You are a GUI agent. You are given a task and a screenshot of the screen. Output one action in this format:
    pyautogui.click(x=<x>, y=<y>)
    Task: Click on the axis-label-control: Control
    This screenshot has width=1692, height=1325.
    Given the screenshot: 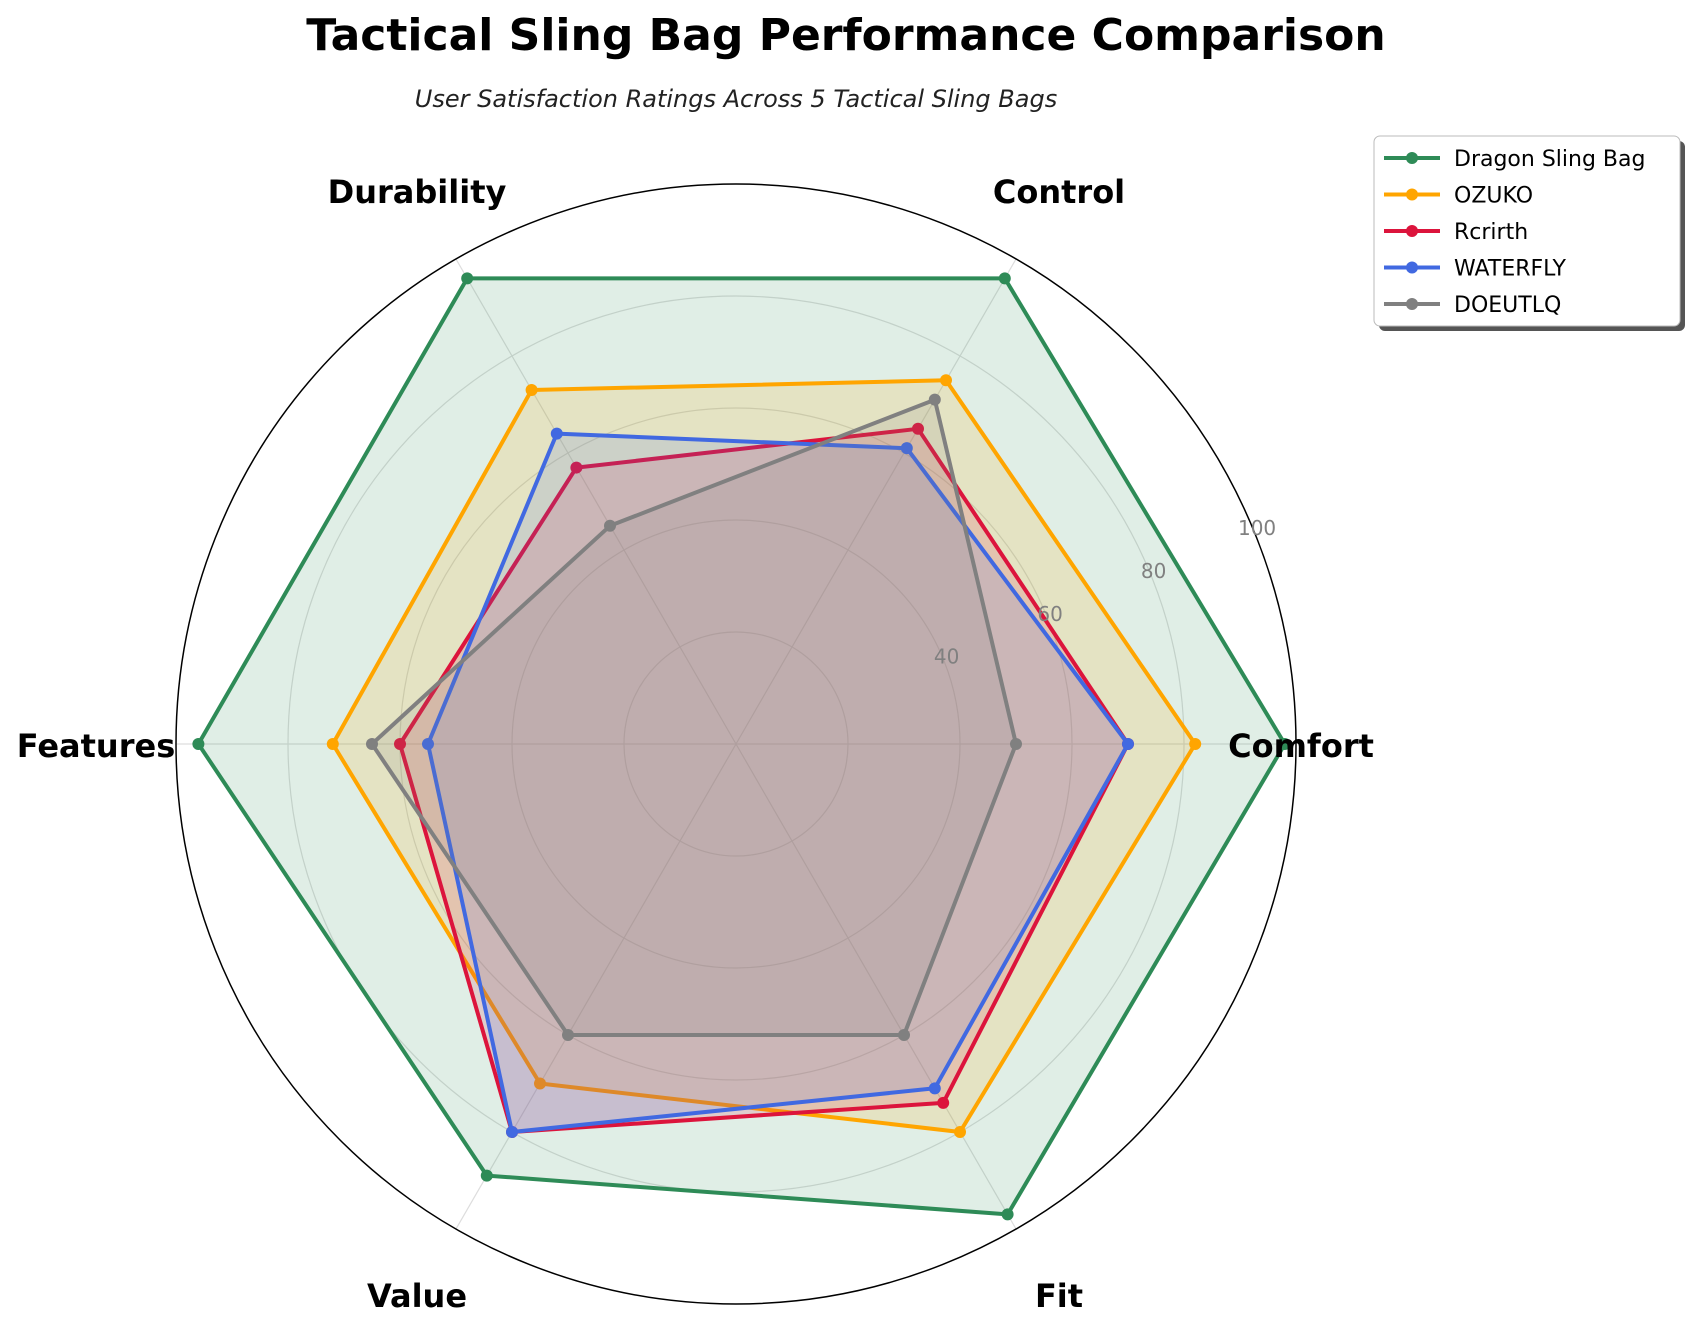 What is the action you would take?
    pyautogui.click(x=1059, y=192)
    